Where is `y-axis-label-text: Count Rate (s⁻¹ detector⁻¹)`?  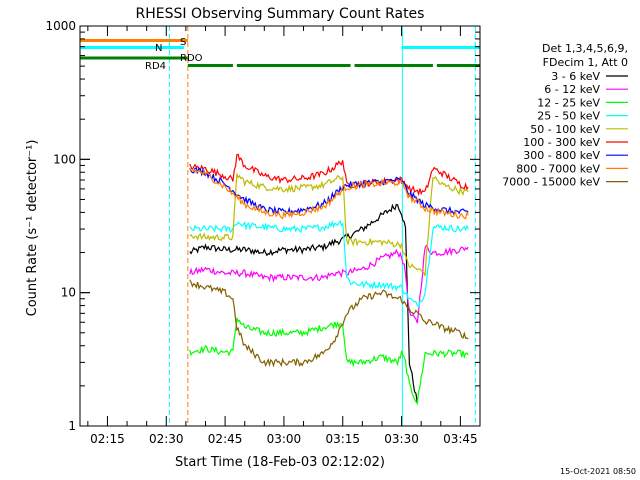 y-axis-label-text: Count Rate (s⁻¹ detector⁻¹) is located at coordinates (32, 228).